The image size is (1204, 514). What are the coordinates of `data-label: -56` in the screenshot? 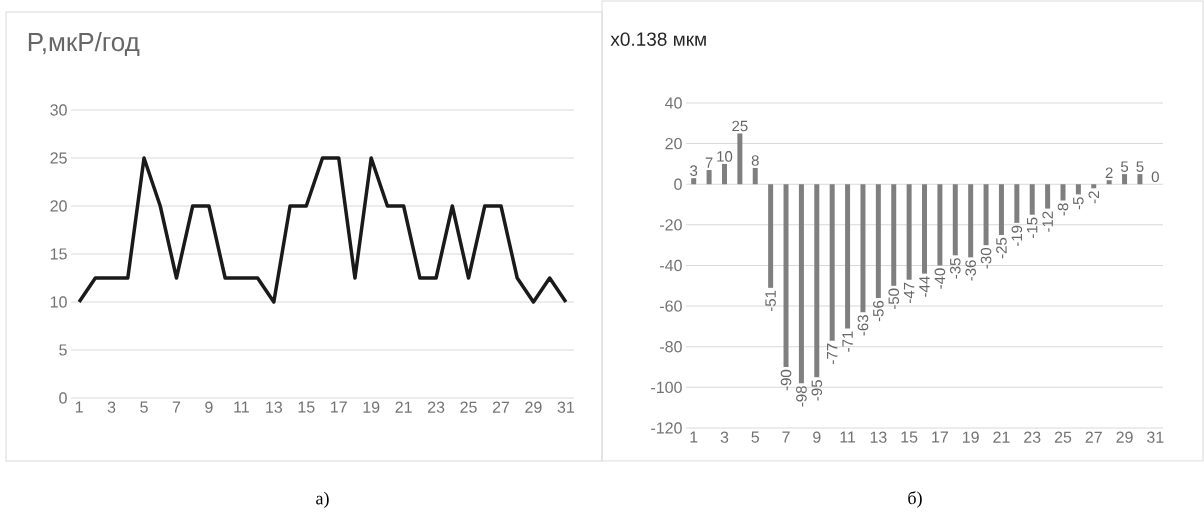 It's located at (878, 311).